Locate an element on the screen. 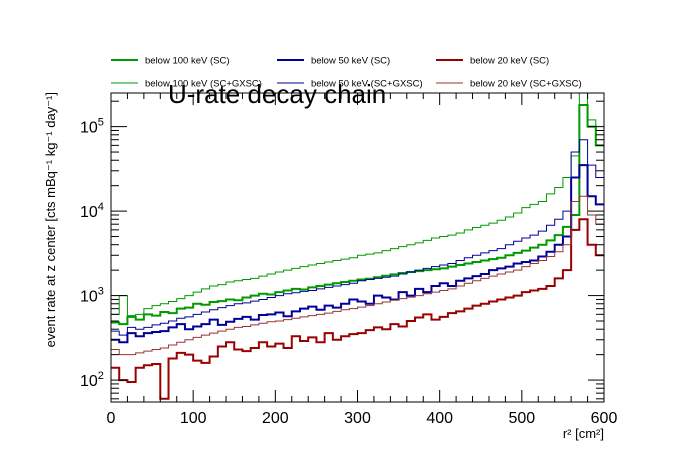 The image size is (696, 472). x-tick-label: 600 is located at coordinates (604, 418).